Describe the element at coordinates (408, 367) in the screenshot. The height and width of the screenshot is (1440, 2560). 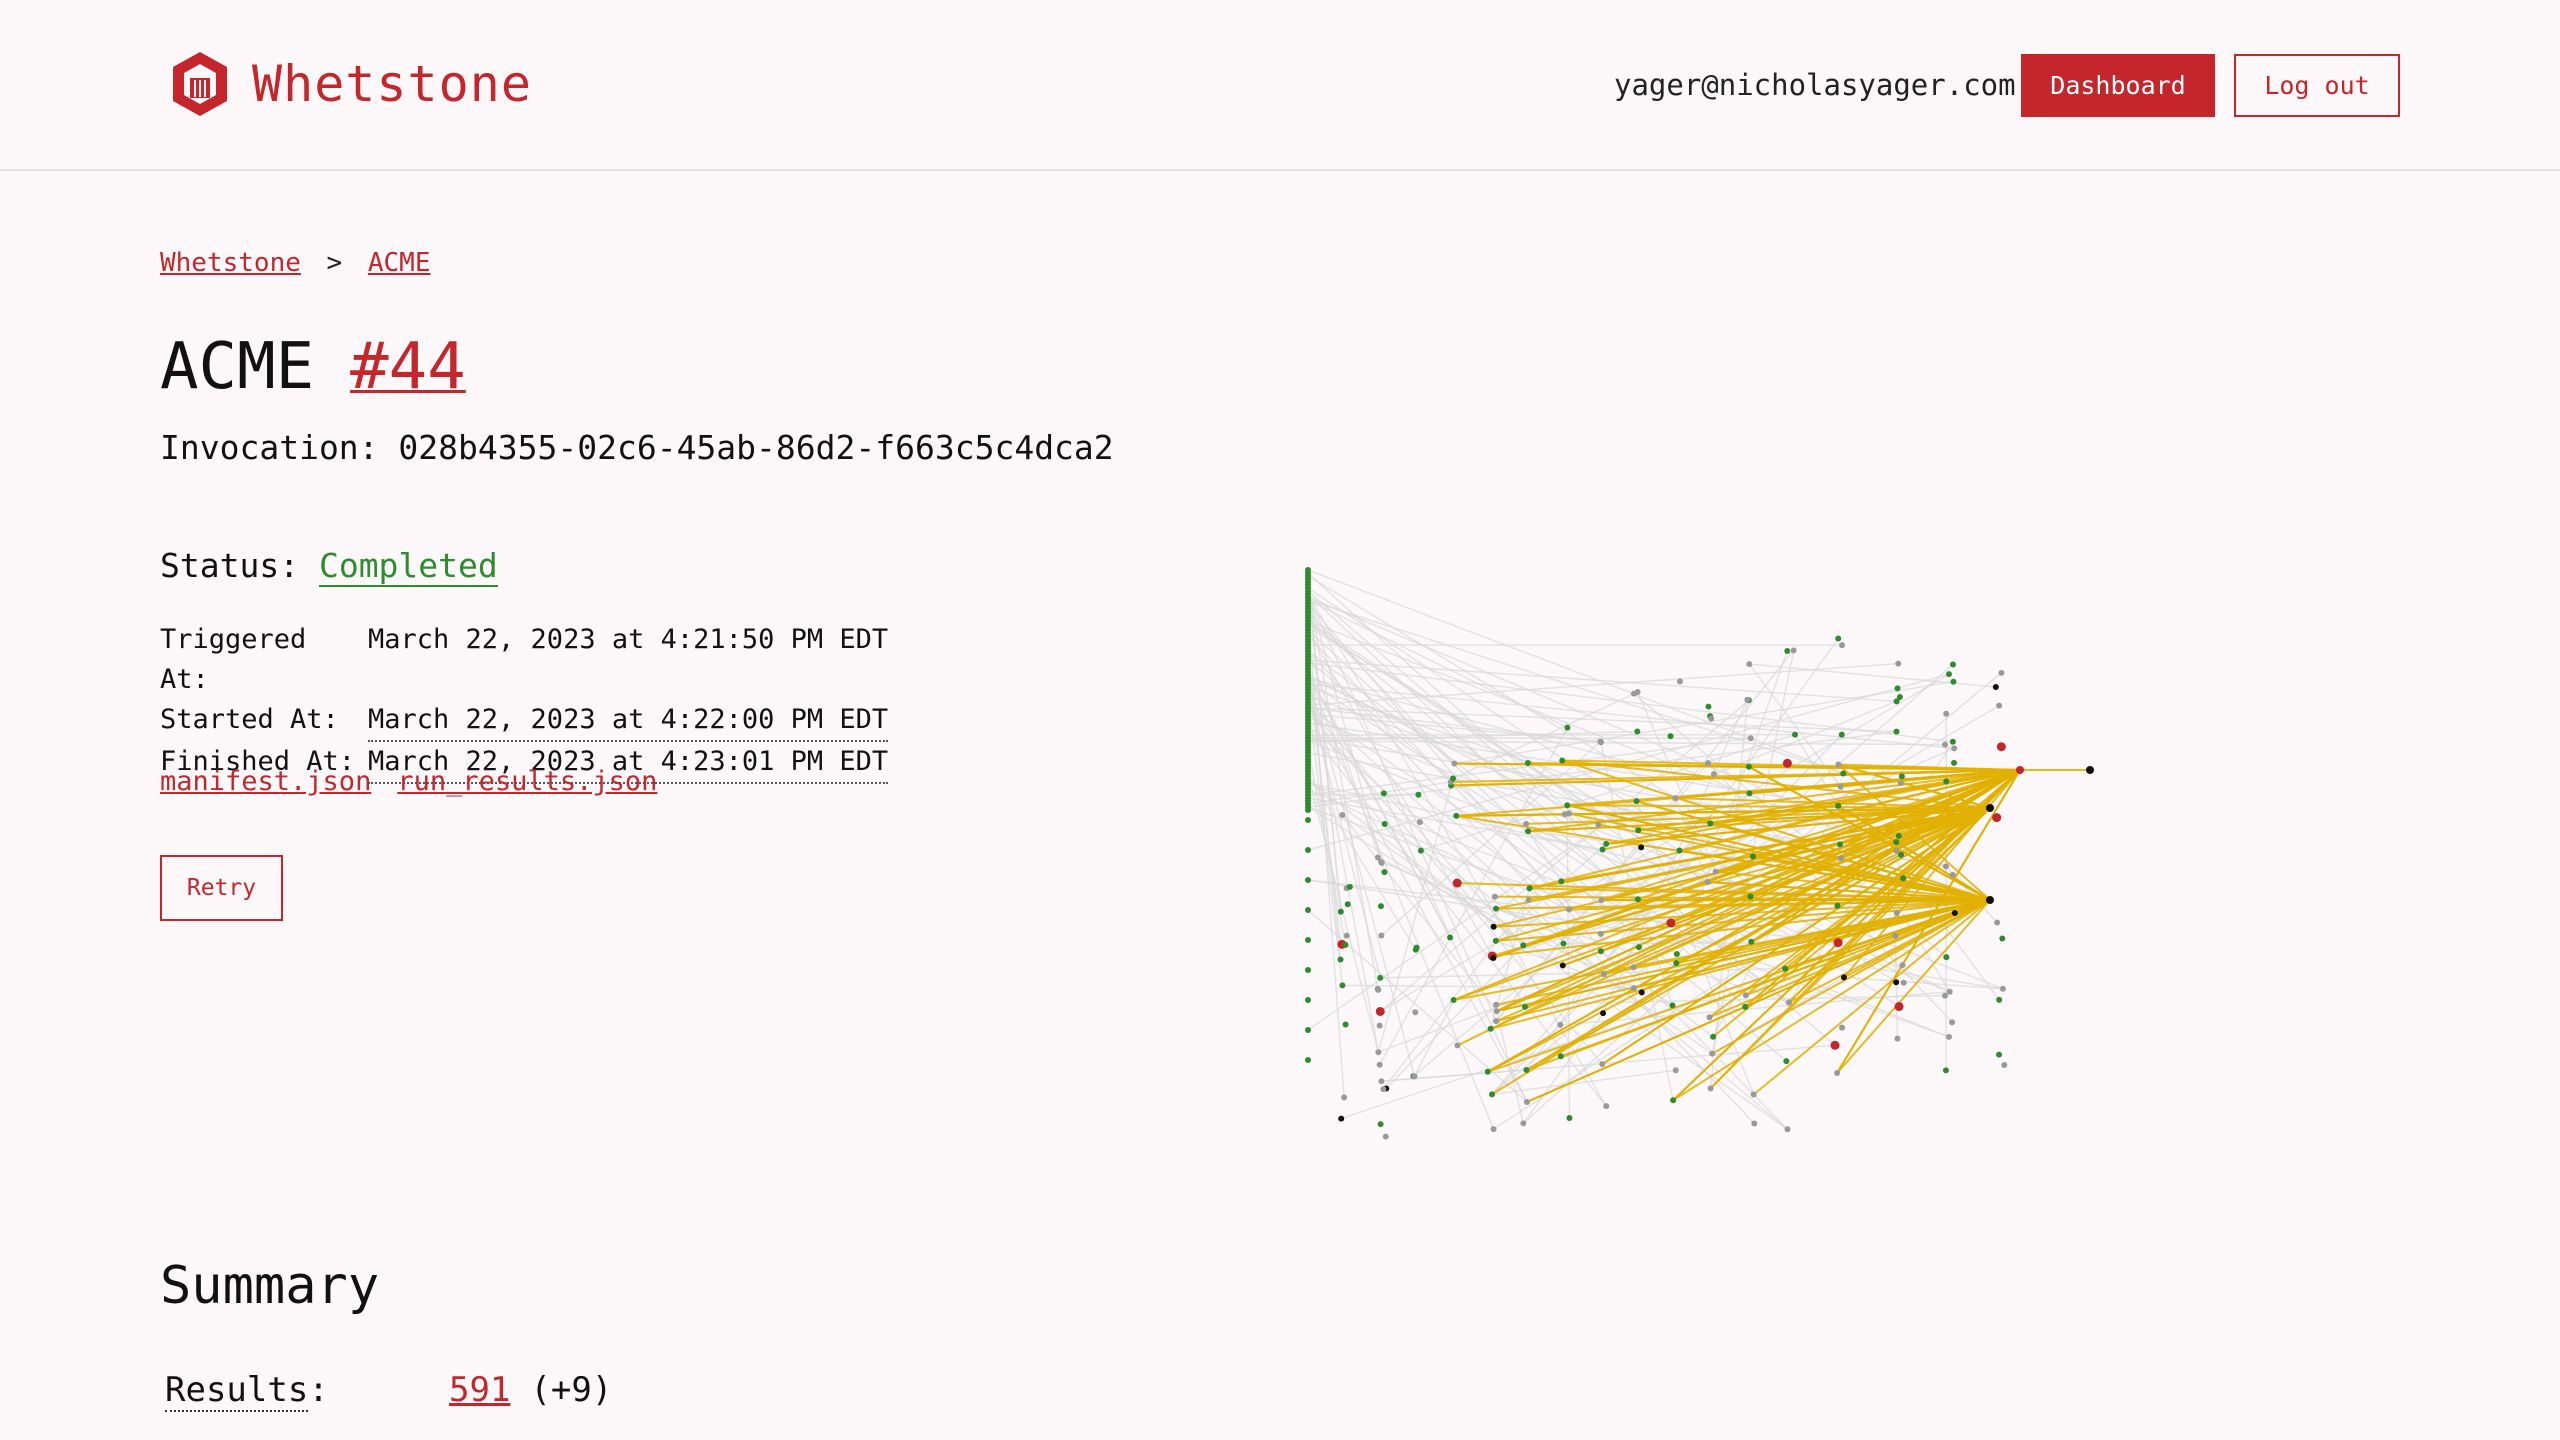
I see `run-number-link: #44` at that location.